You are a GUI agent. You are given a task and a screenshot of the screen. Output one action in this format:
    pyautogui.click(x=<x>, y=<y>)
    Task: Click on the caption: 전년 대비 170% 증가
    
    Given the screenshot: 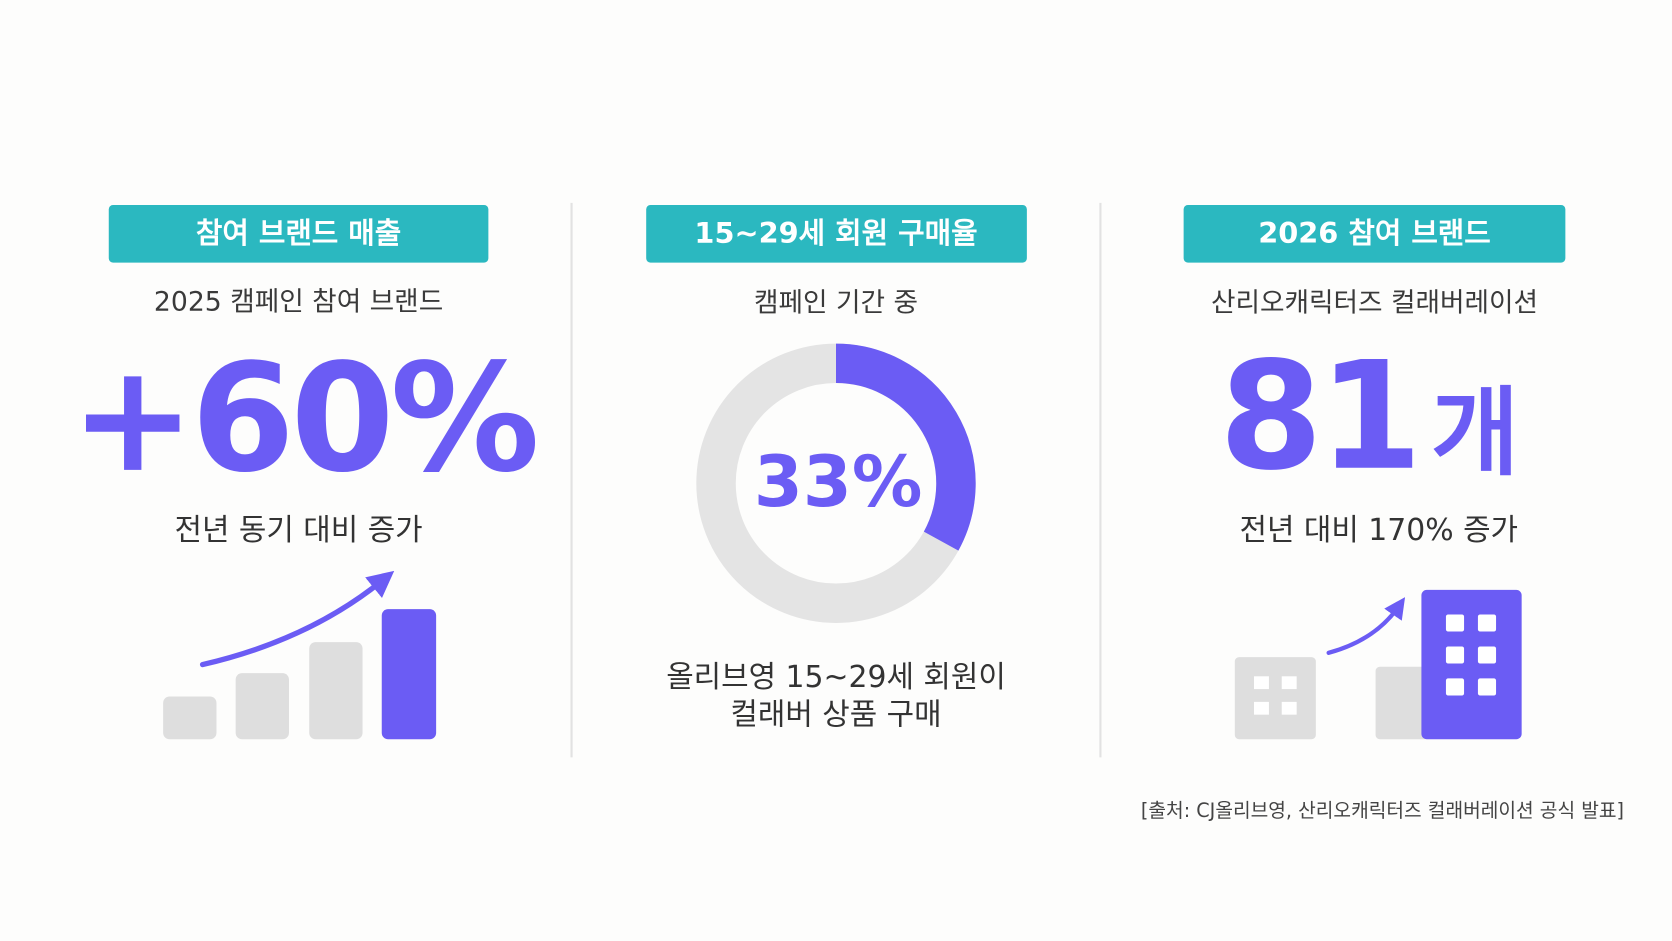 What is the action you would take?
    pyautogui.click(x=1378, y=530)
    